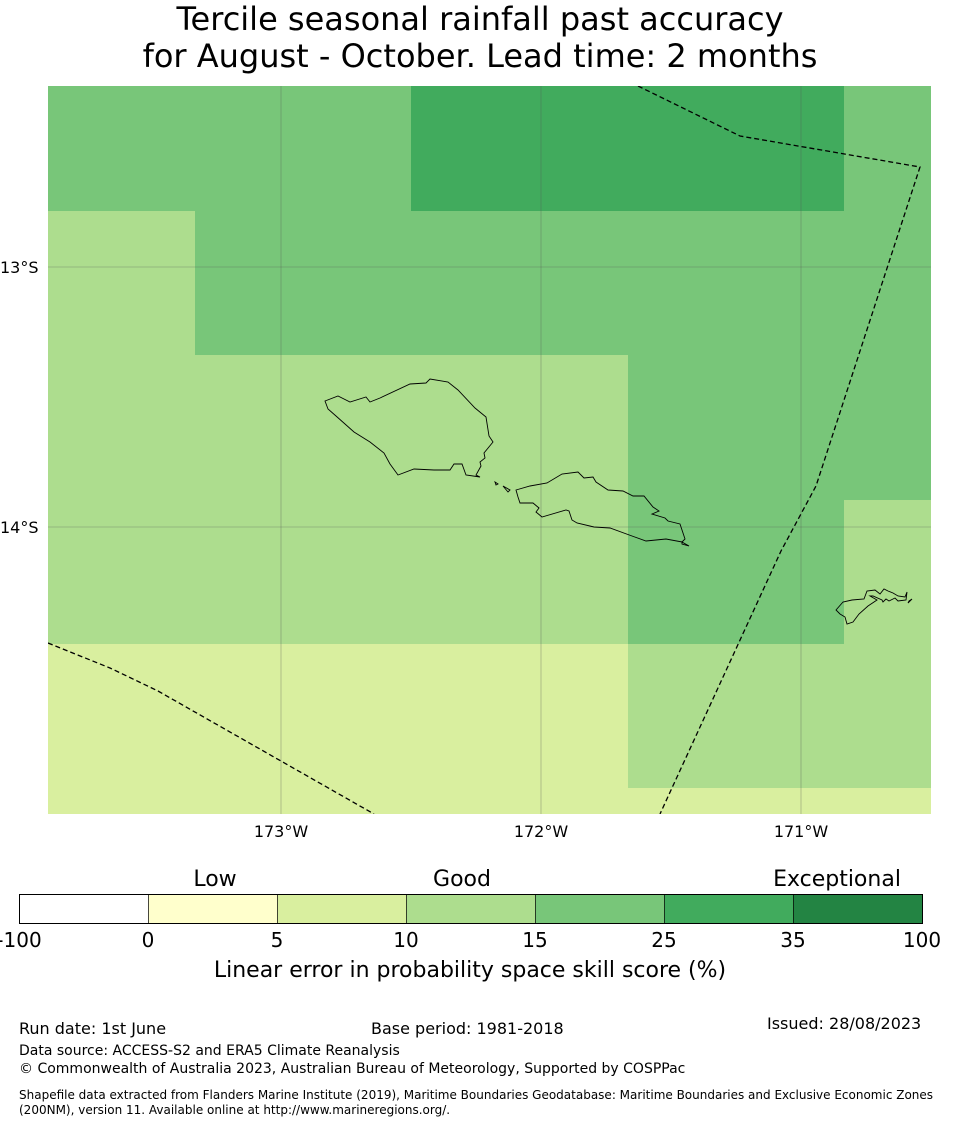 The height and width of the screenshot is (1125, 960). I want to click on tick-label: 25, so click(664, 940).